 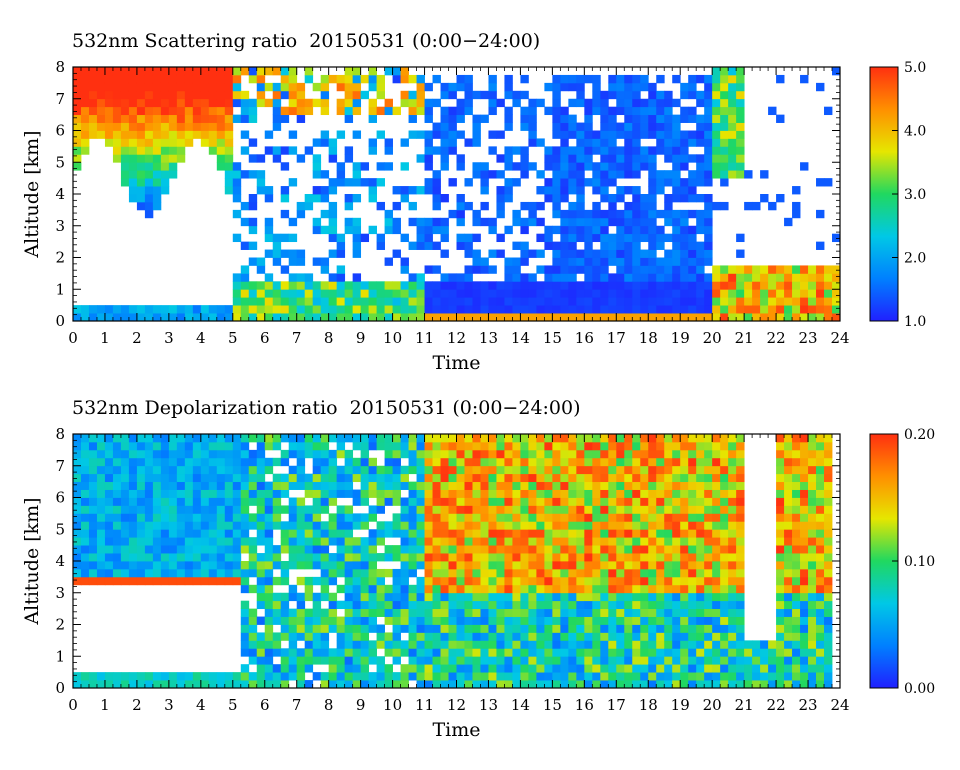 What do you see at coordinates (915, 259) in the screenshot?
I see `colorbar-tick-label: 2.0` at bounding box center [915, 259].